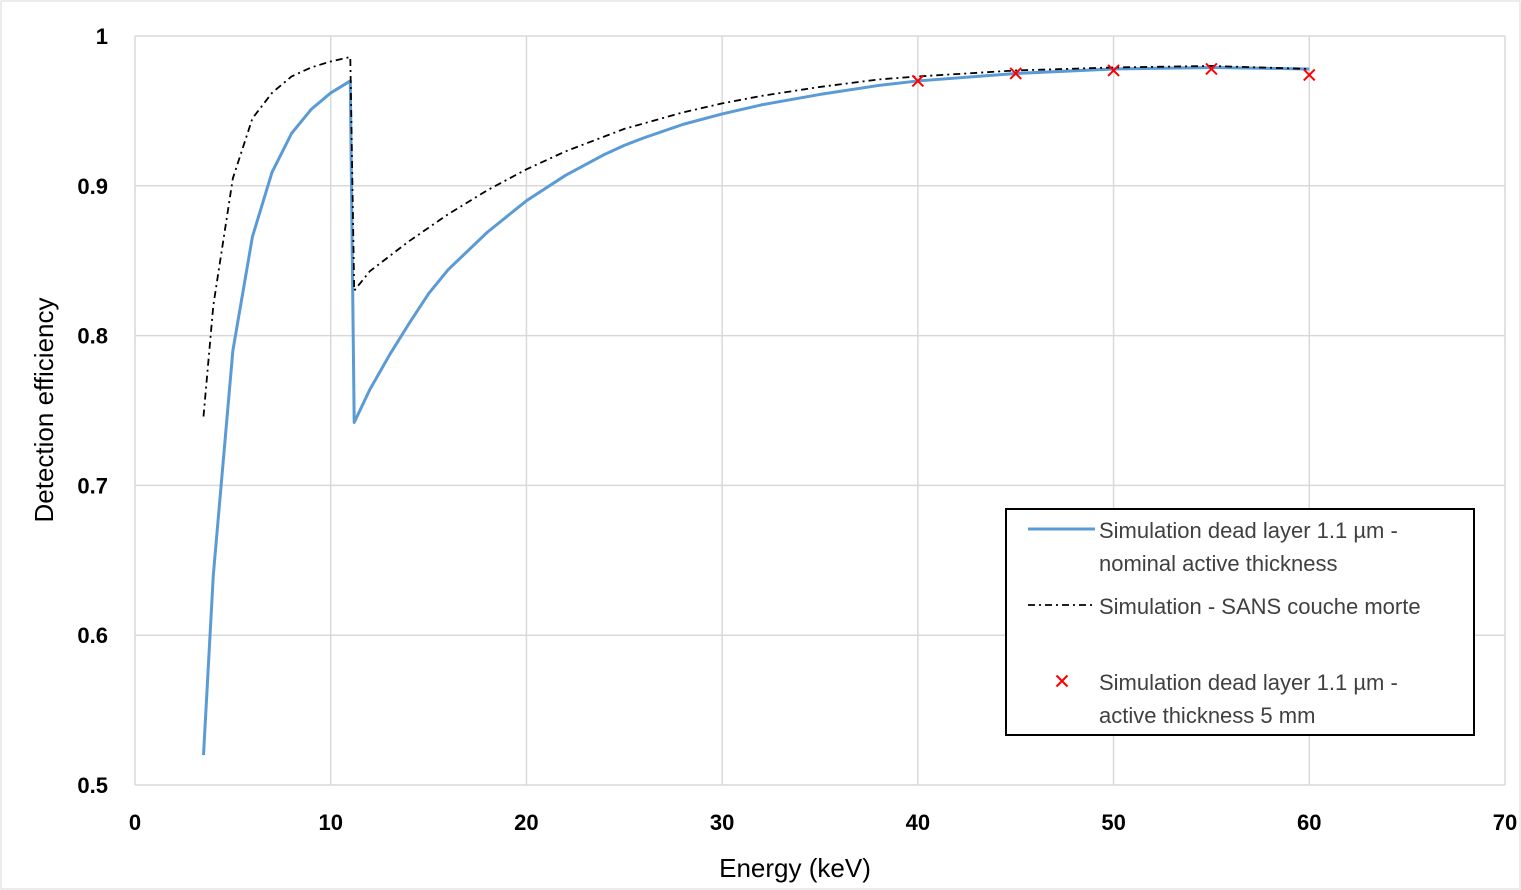 The height and width of the screenshot is (890, 1521). I want to click on y-tick-label: 0.9, so click(92, 186).